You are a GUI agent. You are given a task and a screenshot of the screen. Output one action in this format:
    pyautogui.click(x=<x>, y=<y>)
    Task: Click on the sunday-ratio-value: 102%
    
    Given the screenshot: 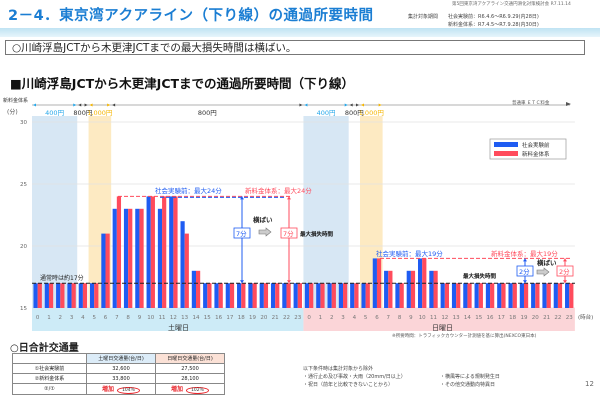 What is the action you would take?
    pyautogui.click(x=197, y=390)
    